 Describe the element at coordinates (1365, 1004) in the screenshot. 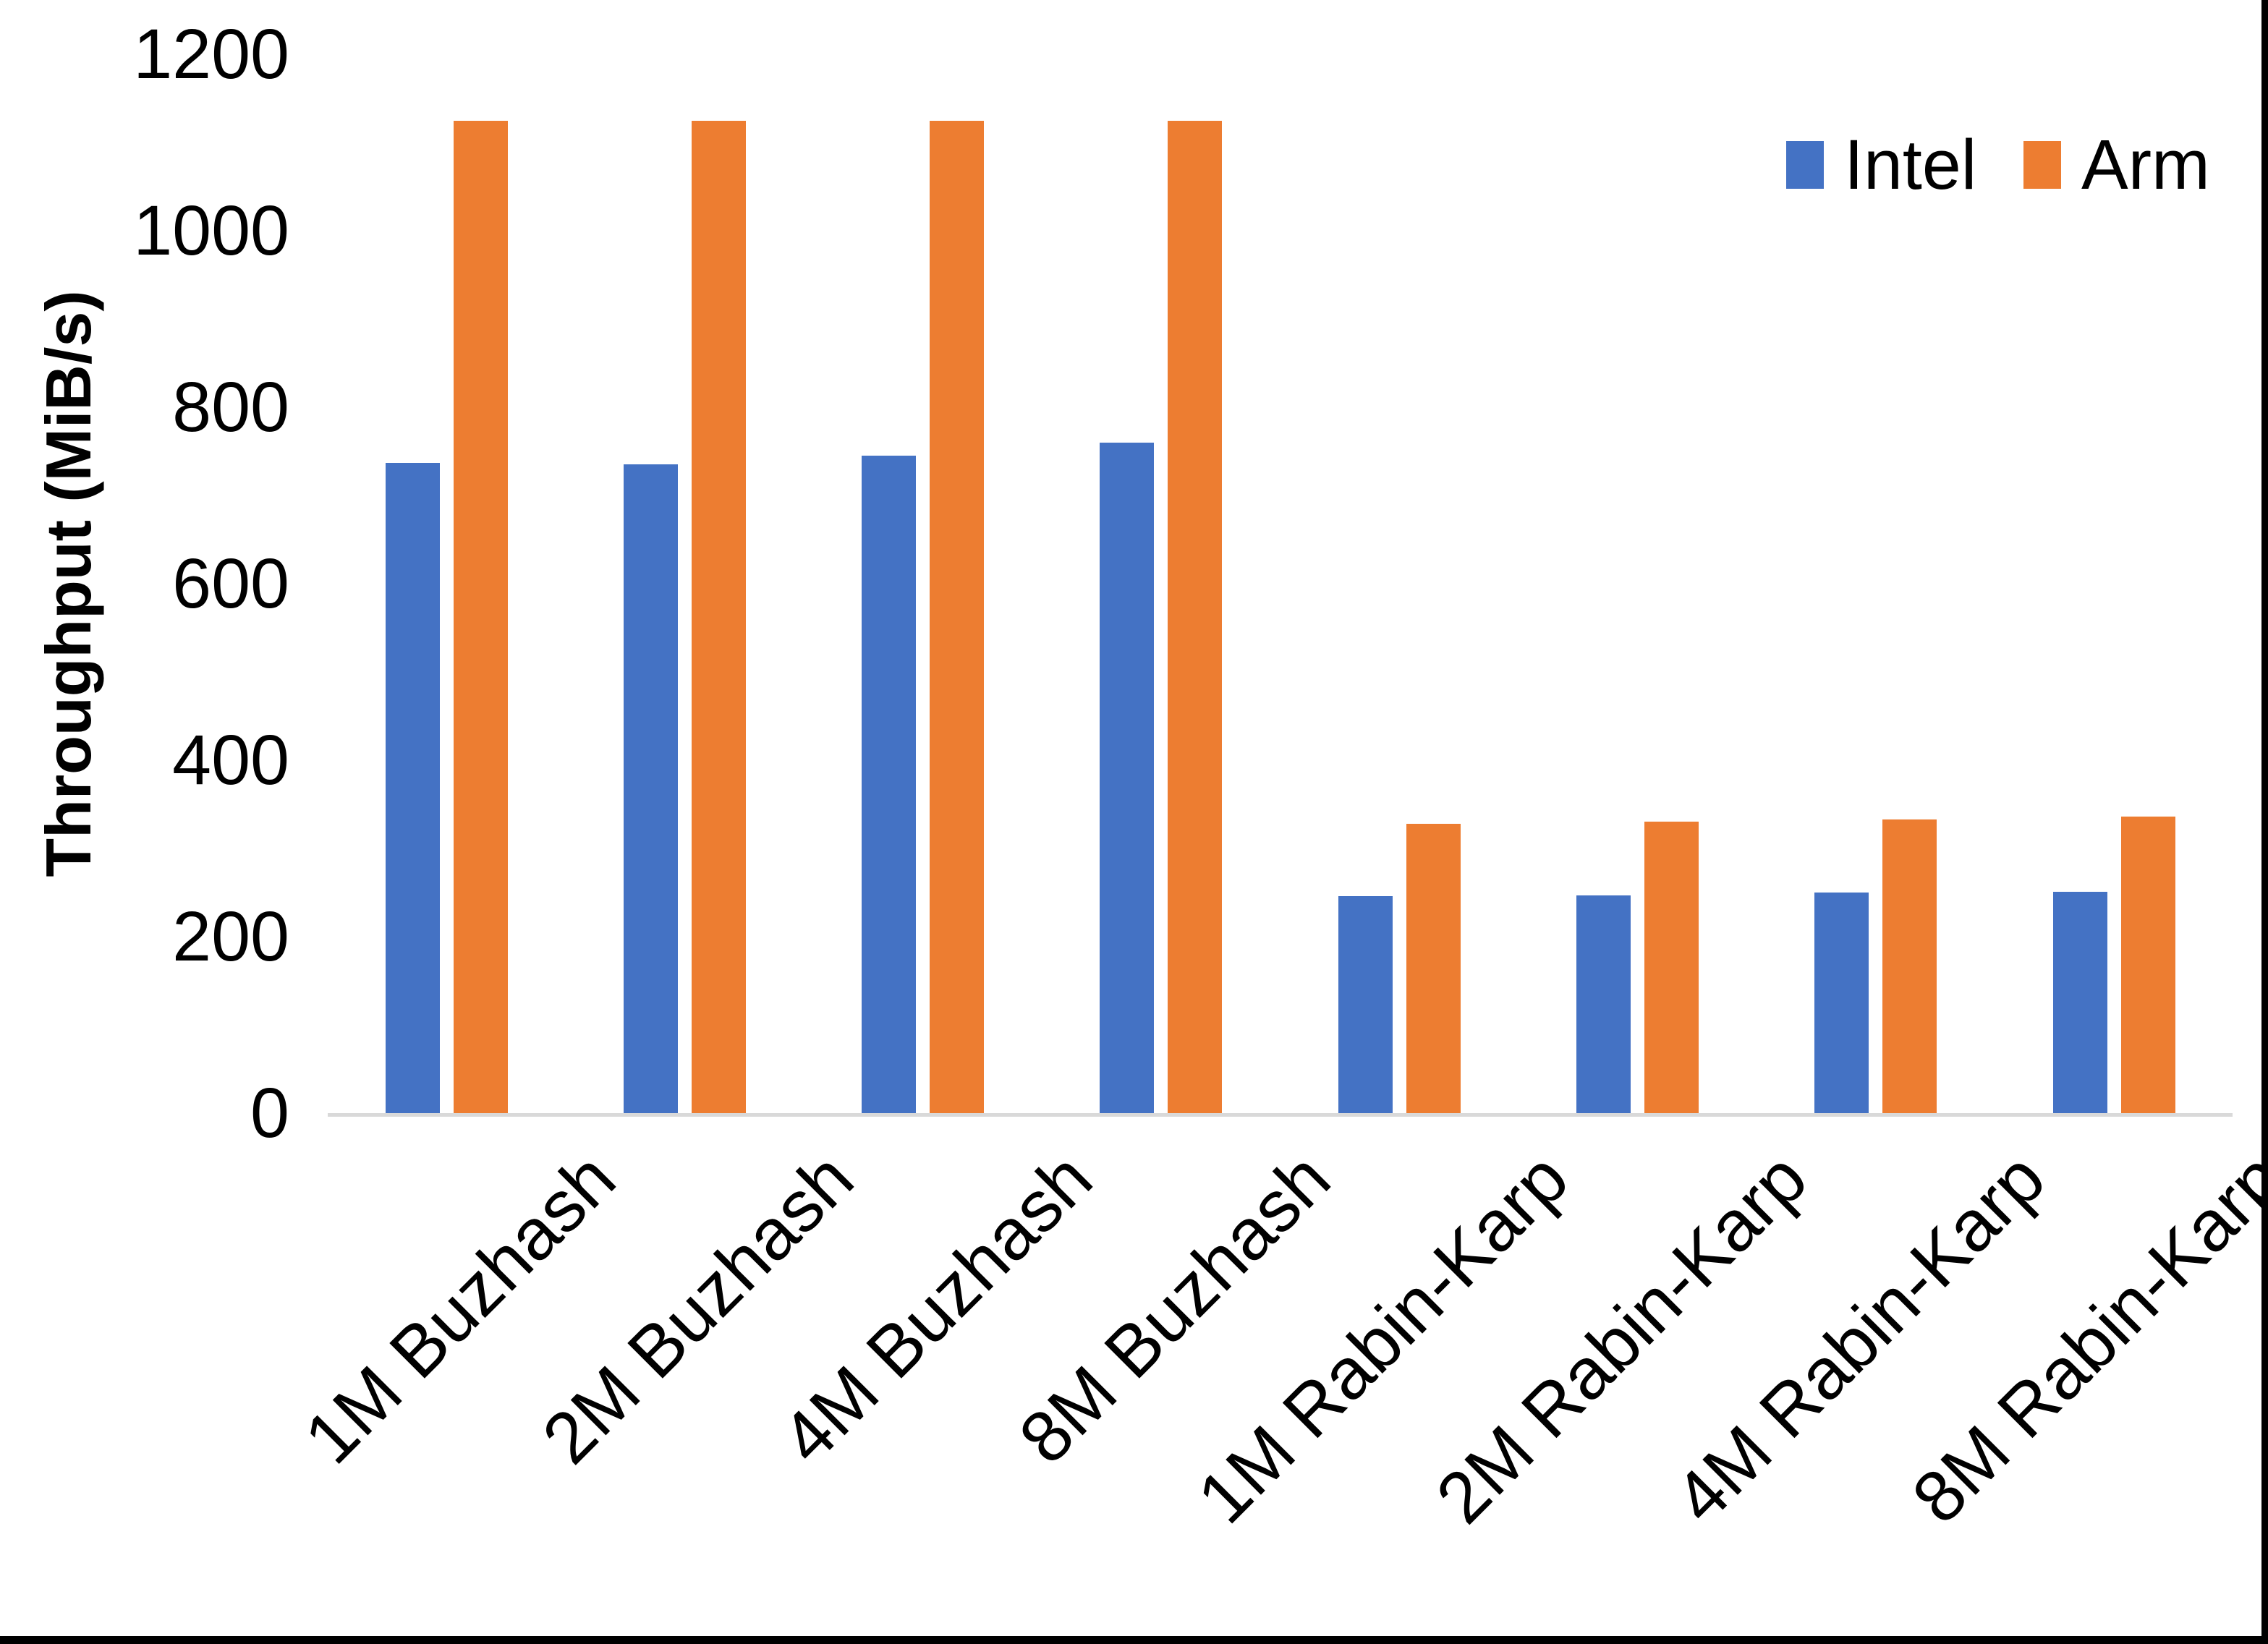

I see `bar-intel-1m-rabin-karp` at that location.